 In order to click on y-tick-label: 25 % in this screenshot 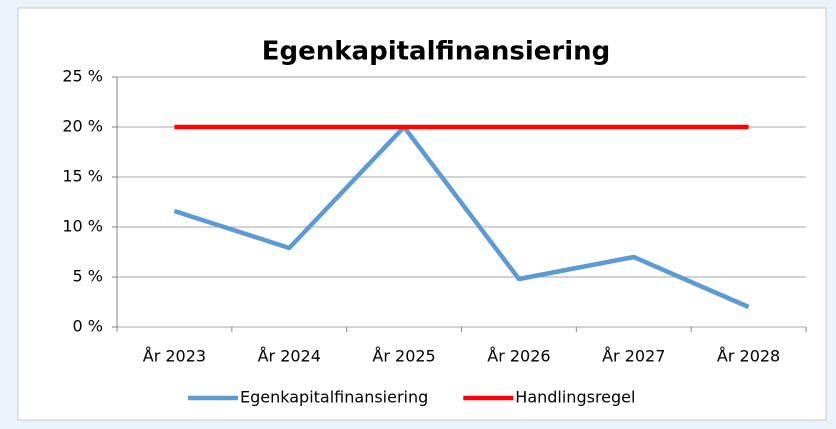, I will do `click(82, 76)`.